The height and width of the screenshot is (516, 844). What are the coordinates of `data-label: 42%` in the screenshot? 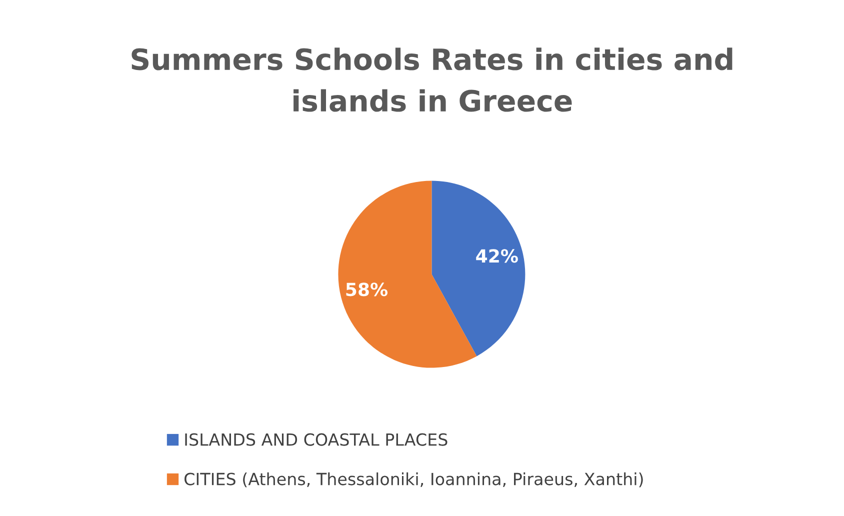 It's located at (497, 256).